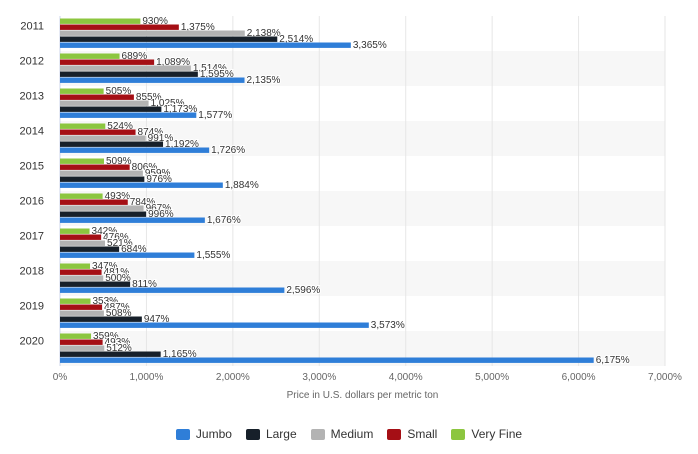 The height and width of the screenshot is (454, 698). Describe the element at coordinates (117, 307) in the screenshot. I see `data-label: 487%` at that location.